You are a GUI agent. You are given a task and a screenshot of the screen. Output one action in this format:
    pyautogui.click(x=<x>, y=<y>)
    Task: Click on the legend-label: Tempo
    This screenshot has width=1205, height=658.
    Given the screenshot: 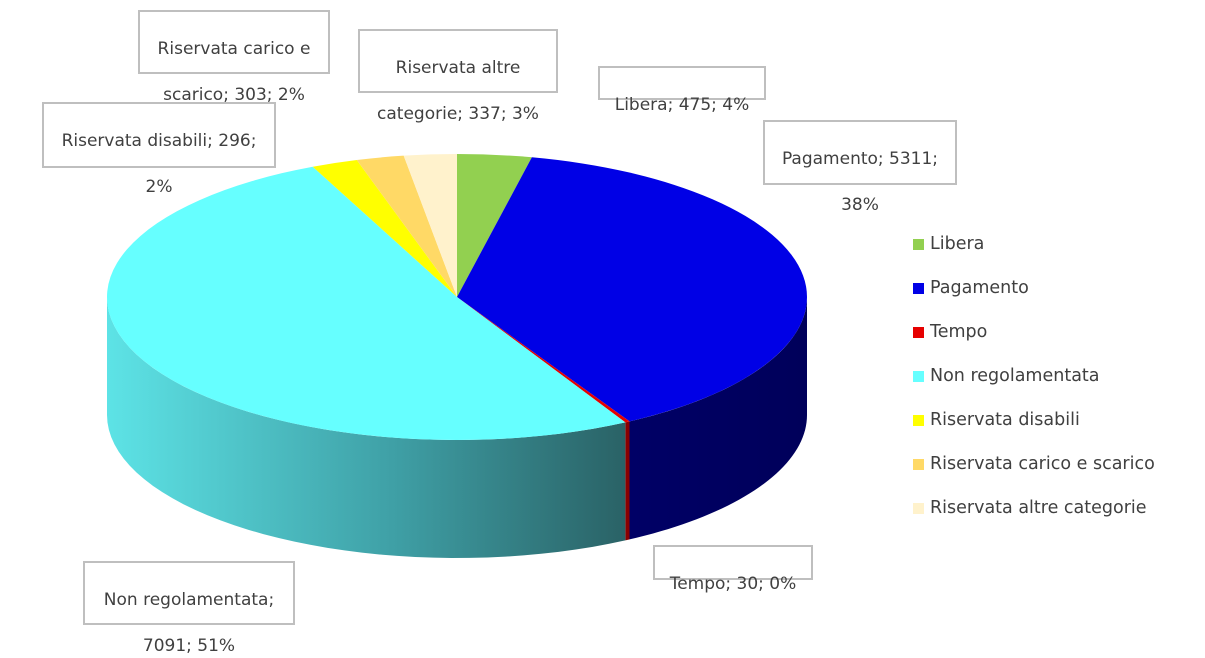 What is the action you would take?
    pyautogui.click(x=959, y=332)
    